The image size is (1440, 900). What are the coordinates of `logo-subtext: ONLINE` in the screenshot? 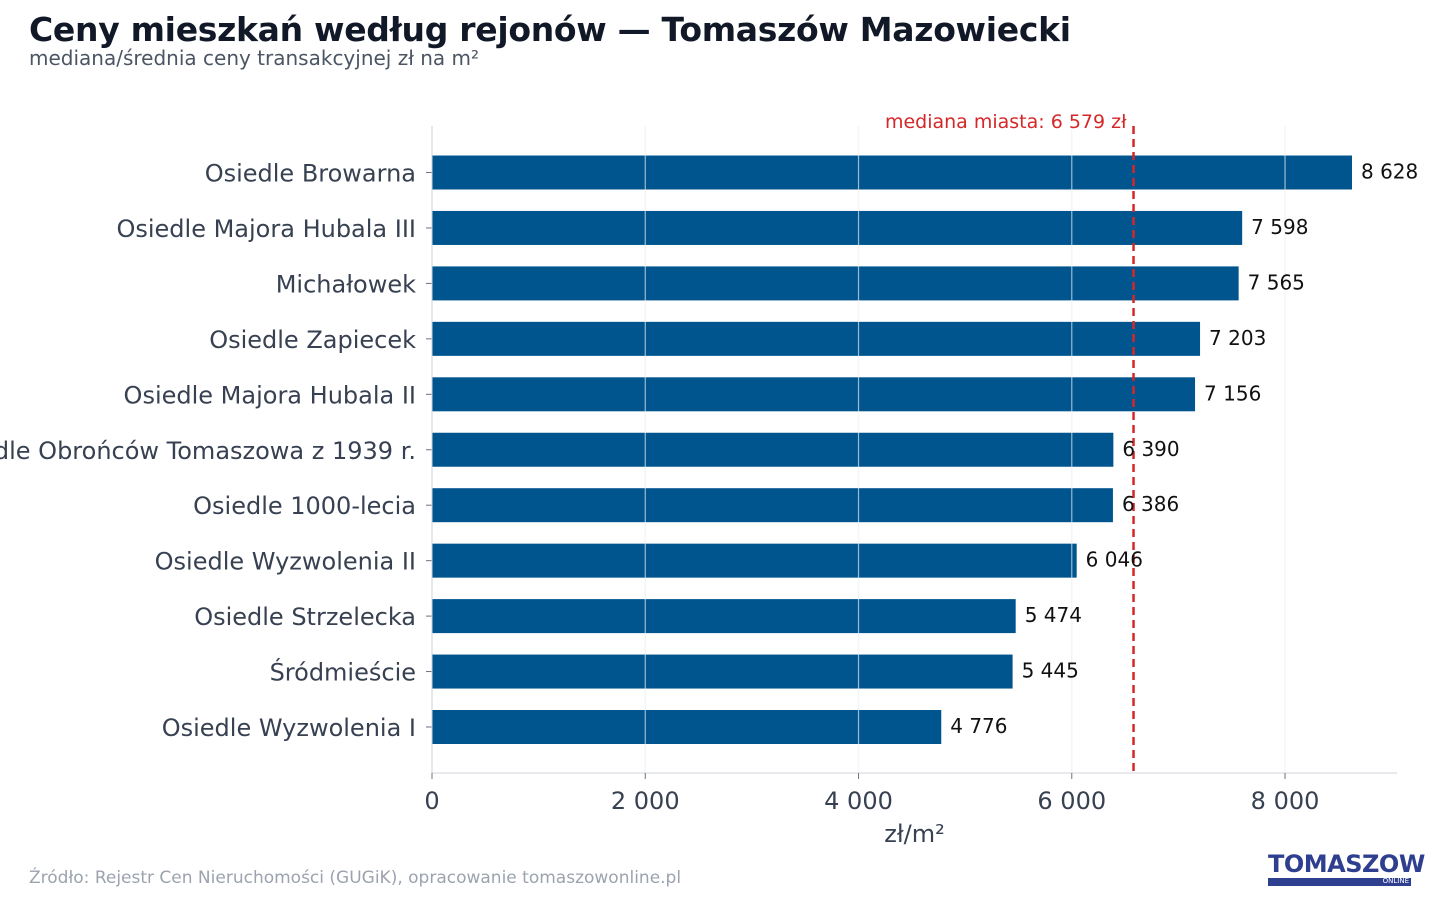 It's located at (1395, 881).